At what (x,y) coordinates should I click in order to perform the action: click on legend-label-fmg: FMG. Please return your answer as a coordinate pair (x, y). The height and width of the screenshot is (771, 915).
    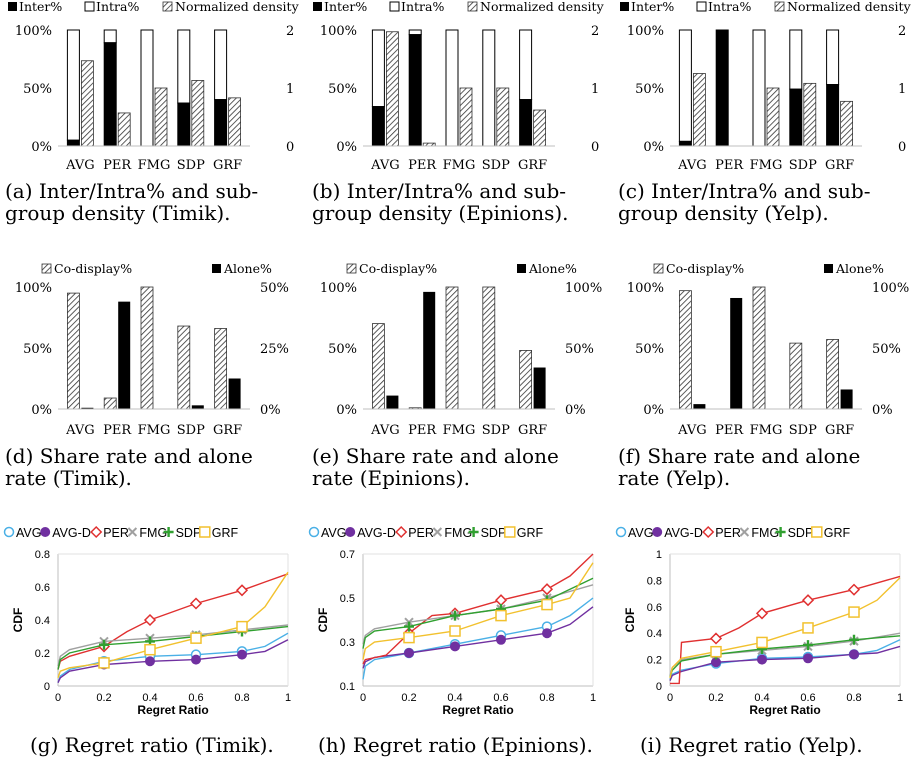
    Looking at the image, I should click on (458, 533).